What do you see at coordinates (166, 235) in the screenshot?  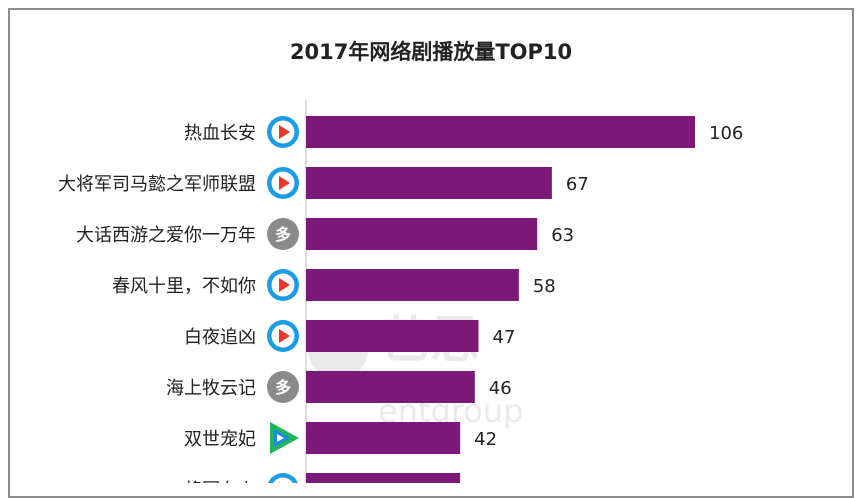 I see `category-label: 大话西游之爱你一万年` at bounding box center [166, 235].